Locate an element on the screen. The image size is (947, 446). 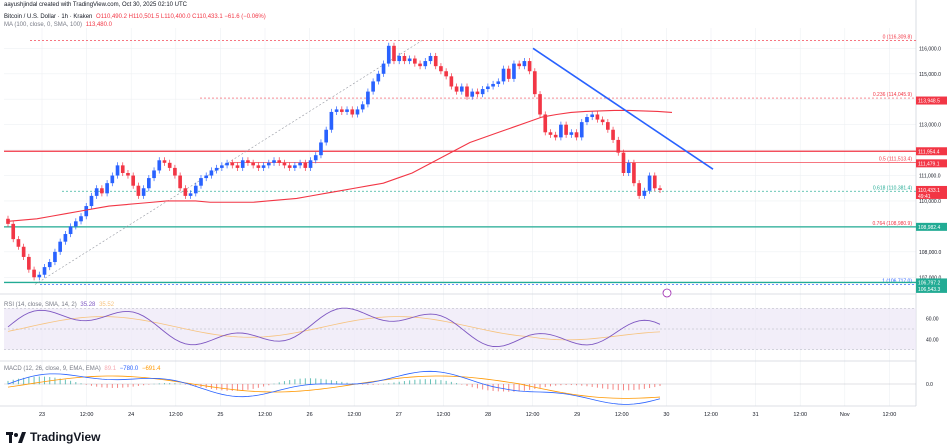
price-axis-tick: 115,000.0 is located at coordinates (930, 75).